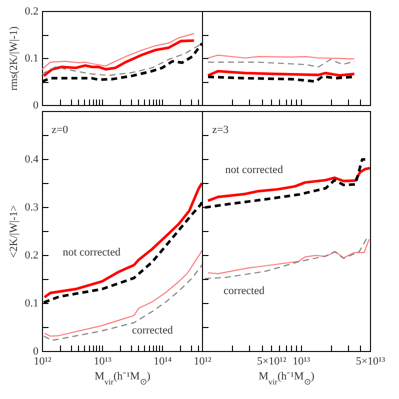 Image resolution: width=399 pixels, height=399 pixels. What do you see at coordinates (163, 362) in the screenshot?
I see `x-tick-label: 10¹⁴` at bounding box center [163, 362].